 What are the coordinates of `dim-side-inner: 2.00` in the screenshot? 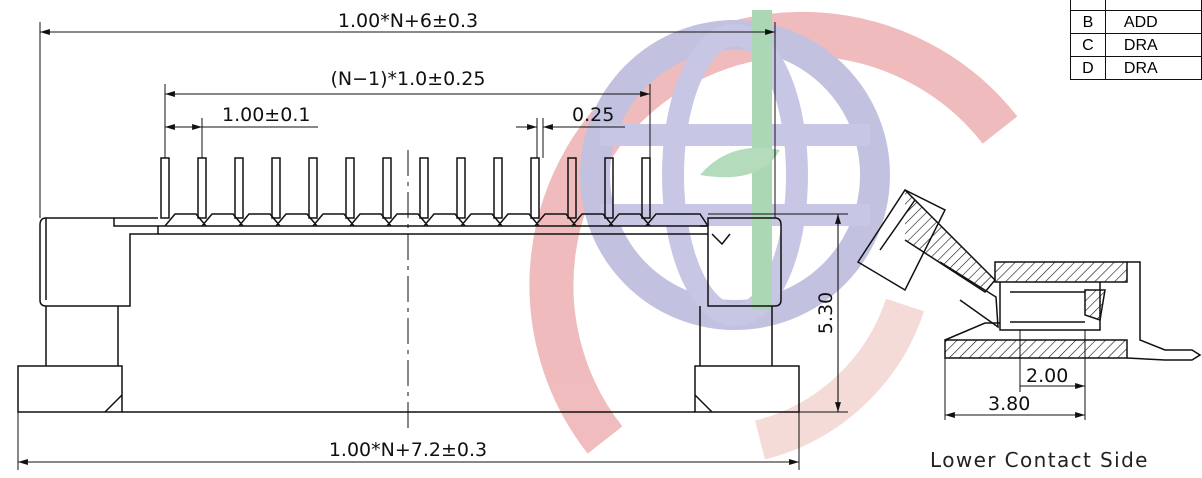 It's located at (1047, 376).